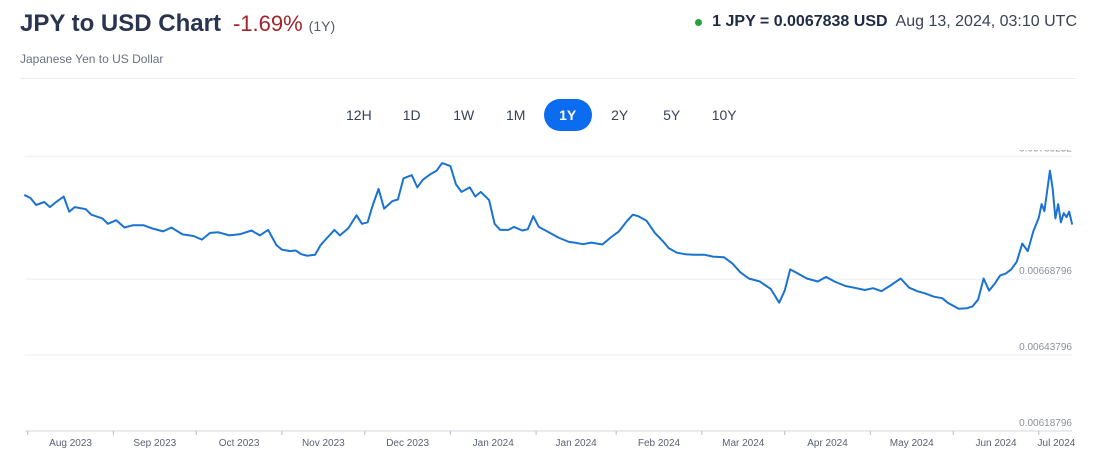 This screenshot has width=1109, height=455. Describe the element at coordinates (1057, 443) in the screenshot. I see `x-tick-label: Jul 2024` at that location.